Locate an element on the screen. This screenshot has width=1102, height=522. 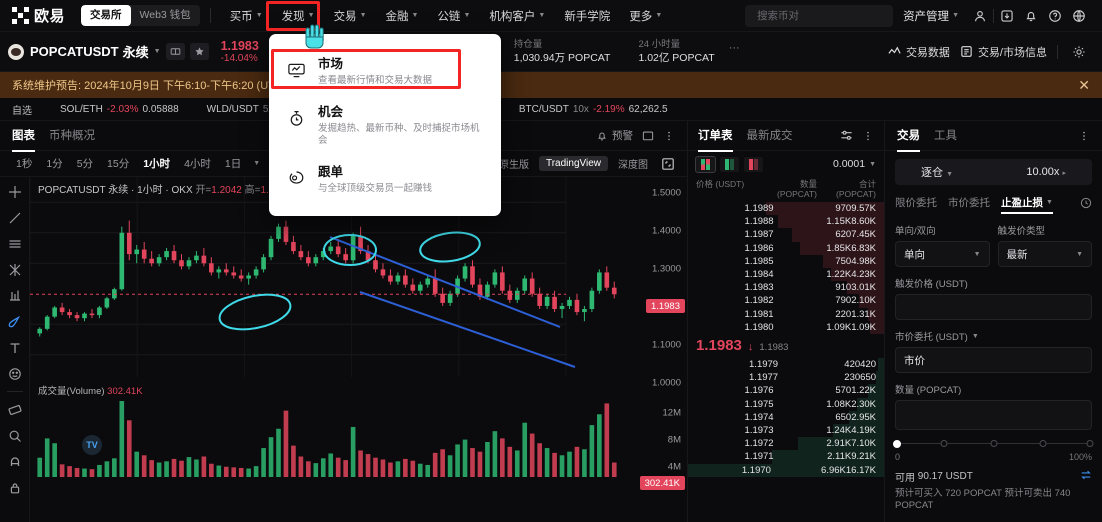
orderbook-row: 1.1970 6.96K 16.17K is located at coordinates (786, 470).